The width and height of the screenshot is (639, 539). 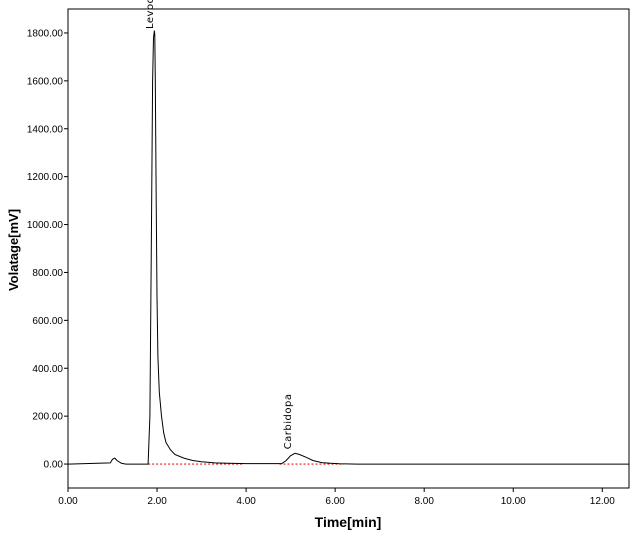 I want to click on x-tick-label: 12.00, so click(x=602, y=501).